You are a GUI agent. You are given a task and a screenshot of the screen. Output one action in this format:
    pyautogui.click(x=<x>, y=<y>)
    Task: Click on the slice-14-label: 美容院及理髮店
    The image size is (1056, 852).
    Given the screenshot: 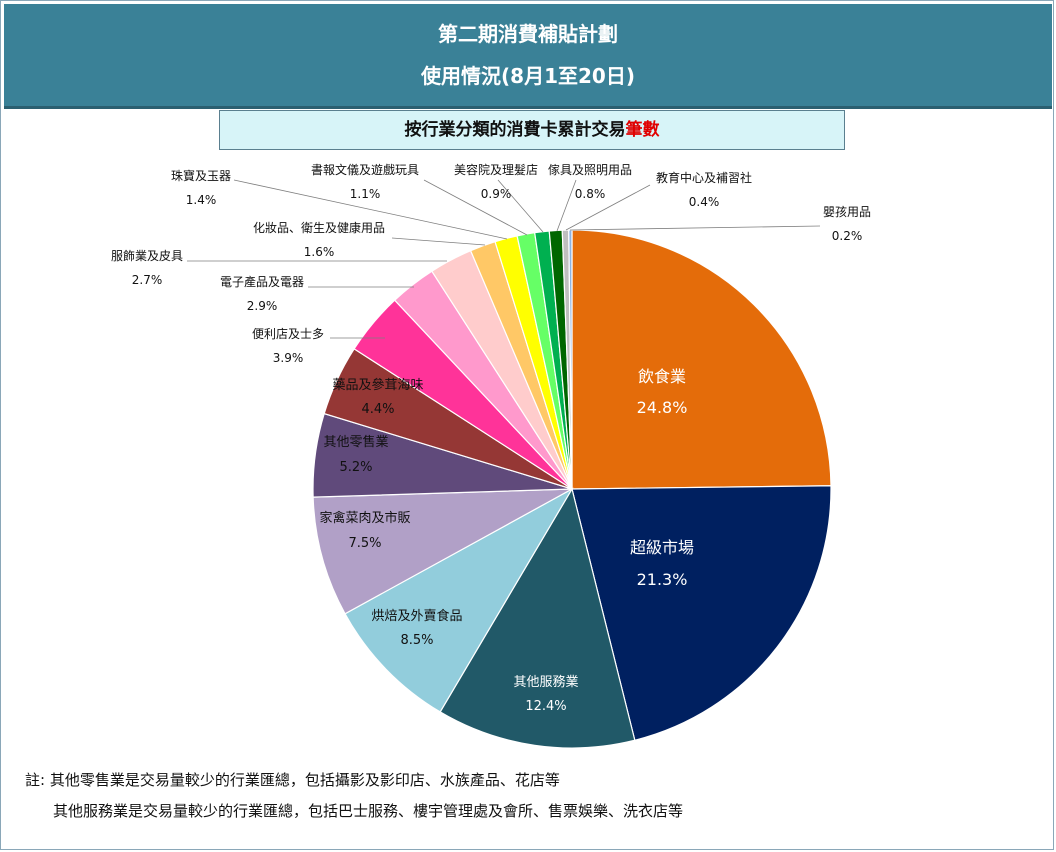 What is the action you would take?
    pyautogui.click(x=496, y=169)
    